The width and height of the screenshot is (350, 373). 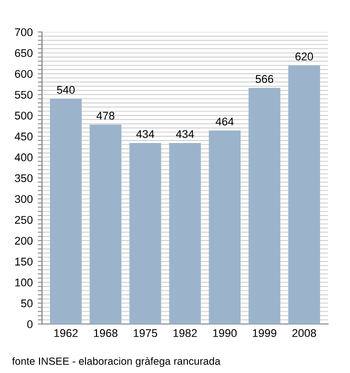 I want to click on y-tick-label: 350, so click(x=23, y=178).